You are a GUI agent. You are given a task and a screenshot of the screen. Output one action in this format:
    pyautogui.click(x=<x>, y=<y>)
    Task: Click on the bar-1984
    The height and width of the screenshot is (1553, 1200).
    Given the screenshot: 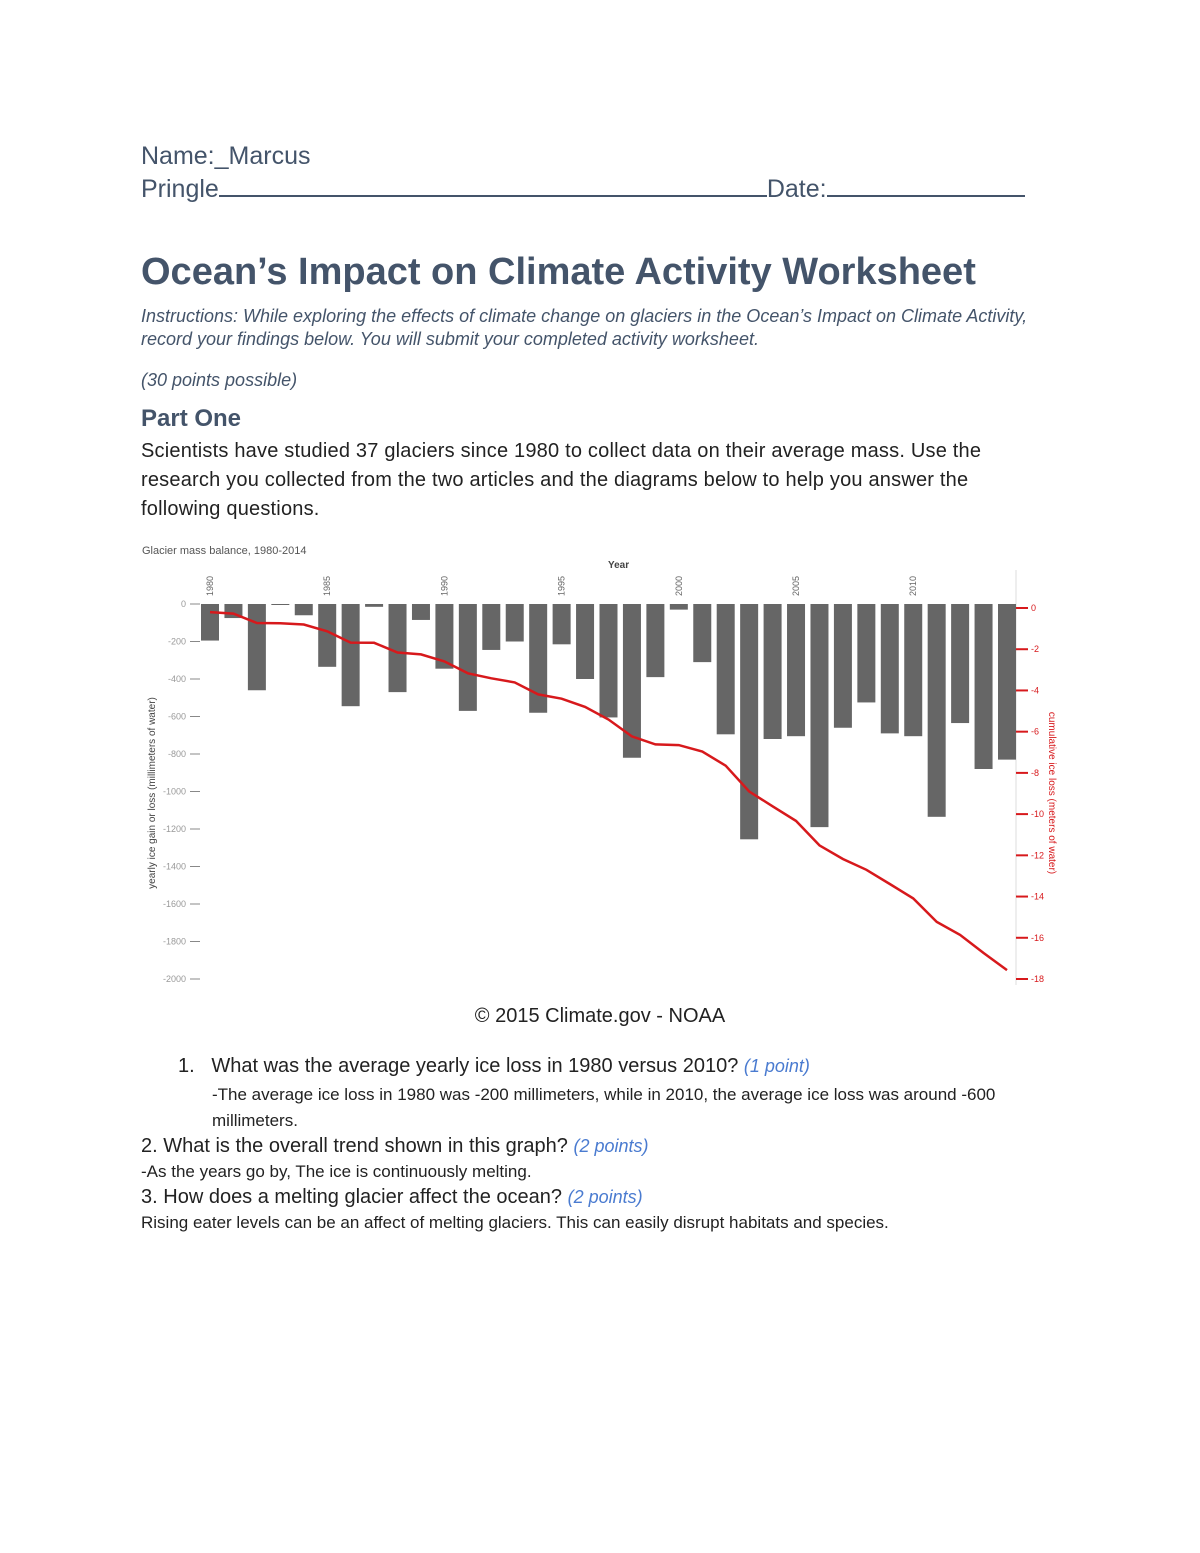 What is the action you would take?
    pyautogui.click(x=303, y=610)
    